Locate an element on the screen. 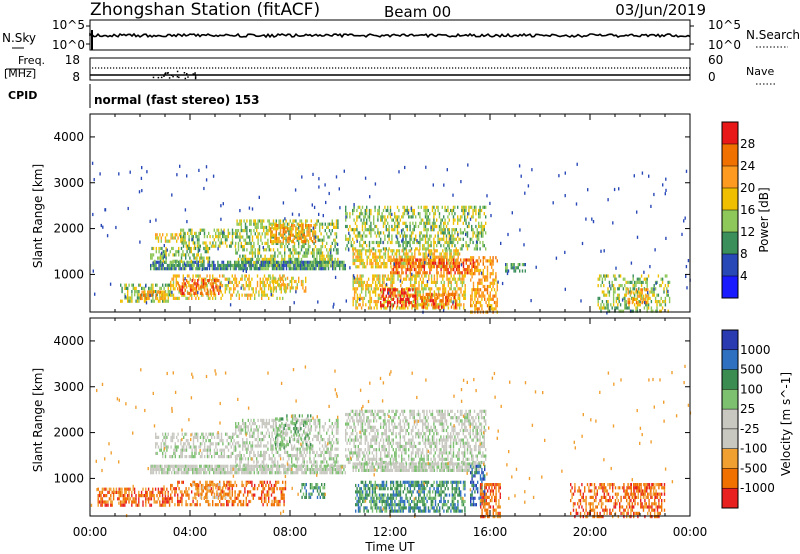 Image resolution: width=800 pixels, height=554 pixels. cpid-panel: CPID normal (fast stereo) 153 is located at coordinates (134, 96).